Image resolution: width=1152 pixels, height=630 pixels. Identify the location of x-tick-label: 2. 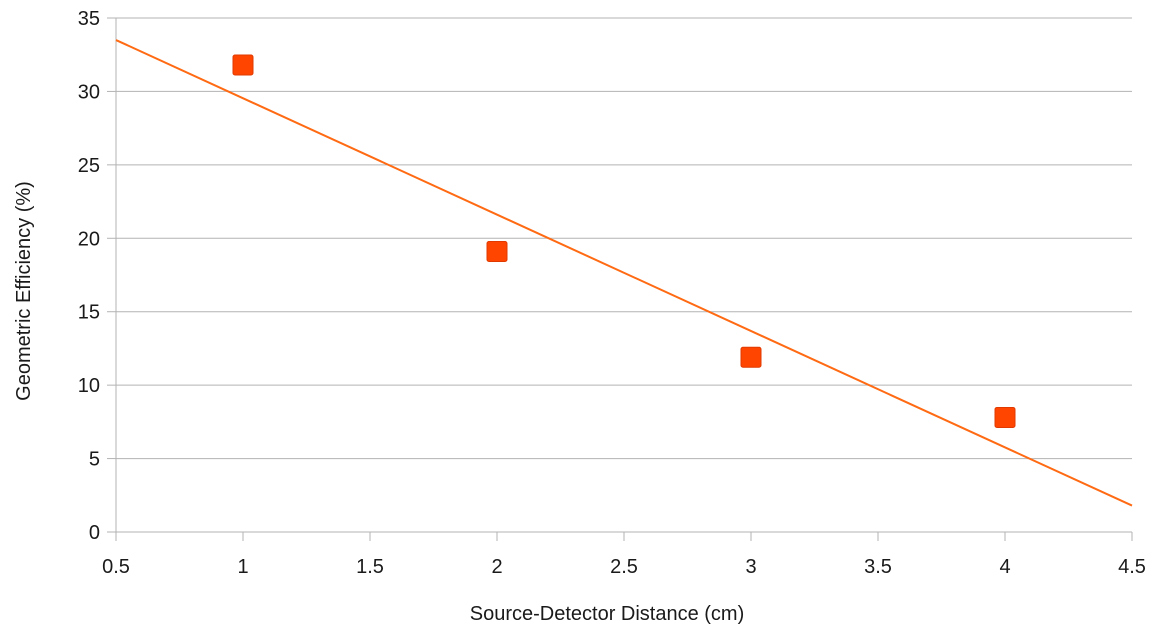
(496, 567).